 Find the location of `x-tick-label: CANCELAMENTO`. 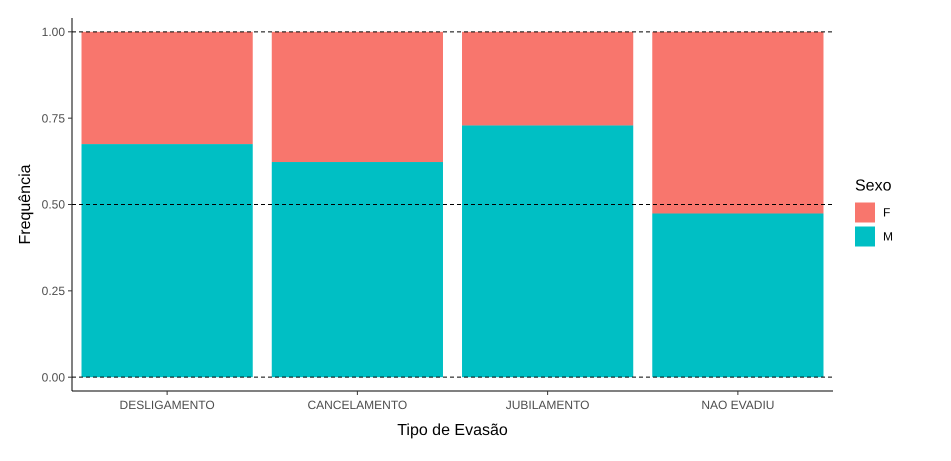

x-tick-label: CANCELAMENTO is located at coordinates (357, 405).